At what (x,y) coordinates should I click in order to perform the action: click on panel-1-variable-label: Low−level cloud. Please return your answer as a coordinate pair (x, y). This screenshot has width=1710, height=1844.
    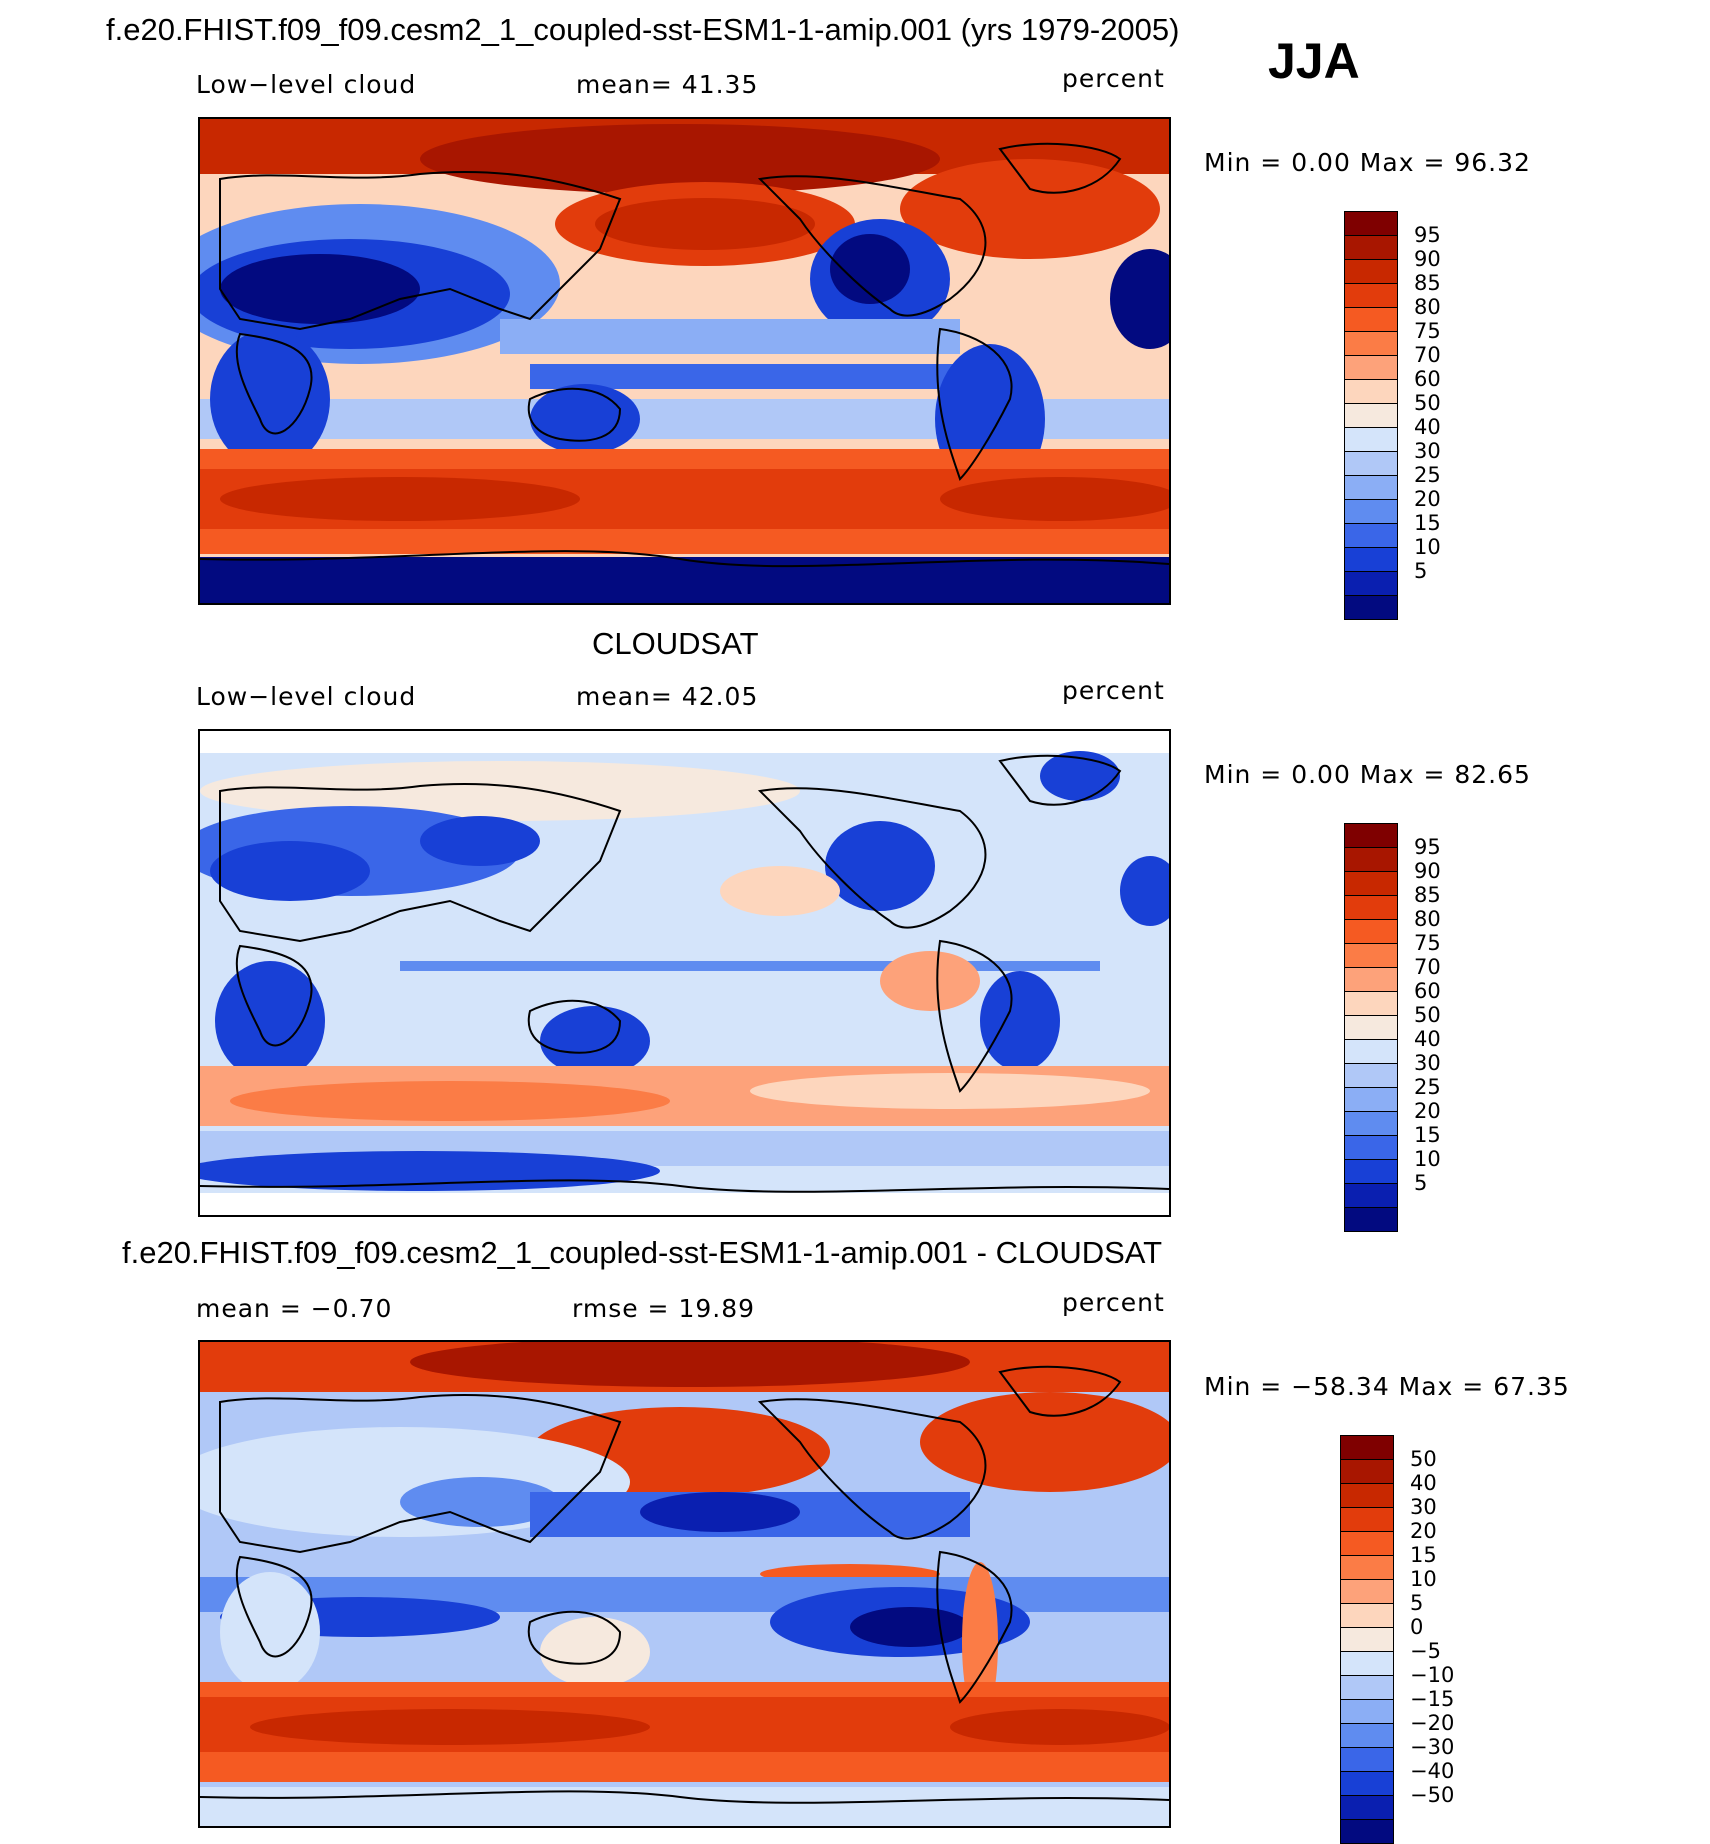
    Looking at the image, I should click on (306, 84).